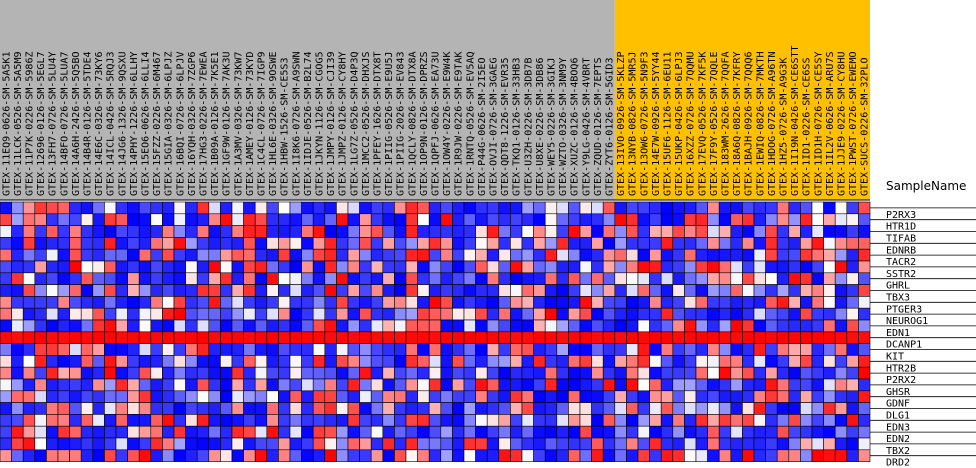 The height and width of the screenshot is (468, 976). I want to click on sample-label: GTEX-1B09A-0126-SM-7K5E1, so click(215, 124).